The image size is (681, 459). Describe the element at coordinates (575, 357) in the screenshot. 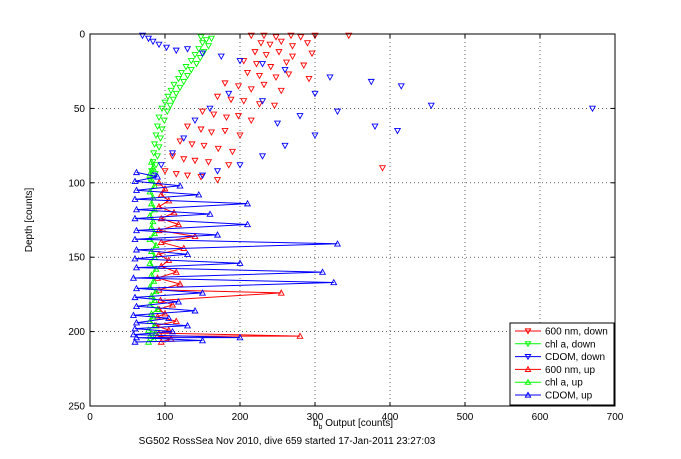

I see `legend-label: CDOM, down` at that location.